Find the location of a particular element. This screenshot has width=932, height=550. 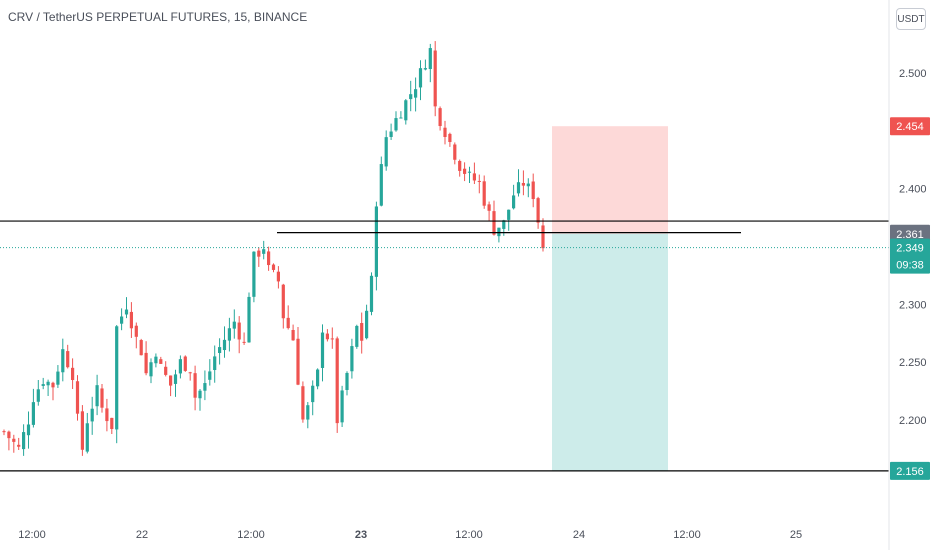

stop-loss-zone is located at coordinates (610, 180).